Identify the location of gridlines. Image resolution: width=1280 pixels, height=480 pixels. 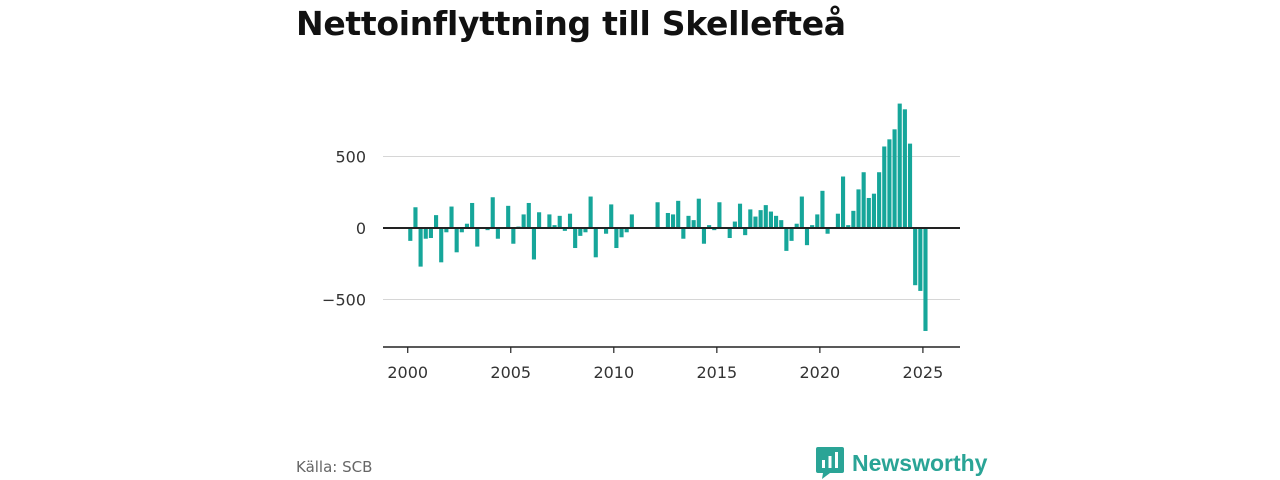
(671, 228).